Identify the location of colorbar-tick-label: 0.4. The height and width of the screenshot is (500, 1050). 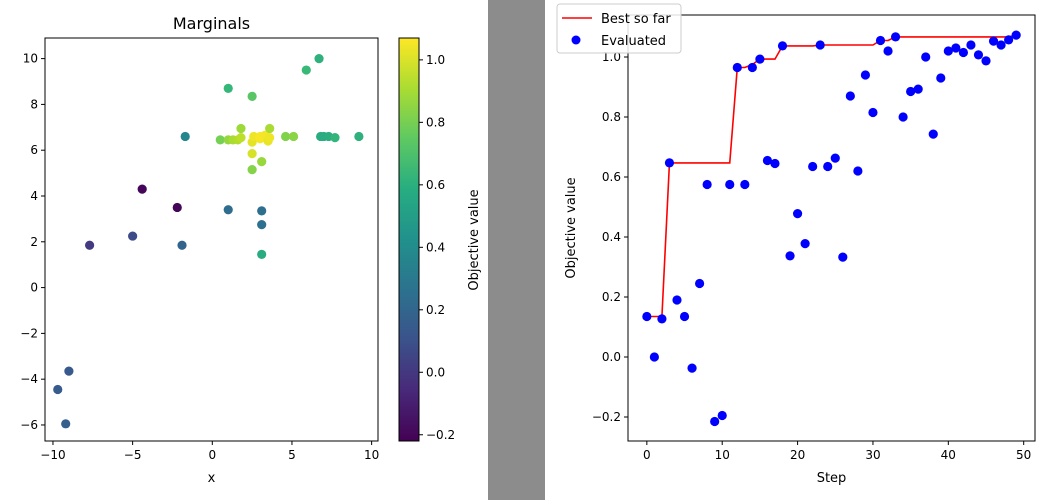
(435, 247).